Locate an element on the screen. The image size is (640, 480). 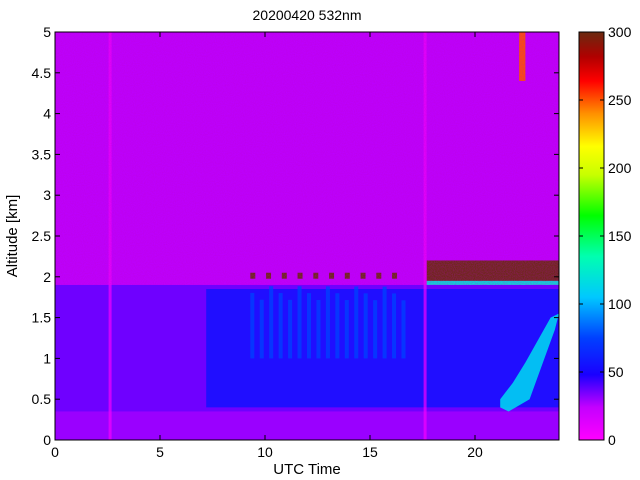
y-tick-label: 4 is located at coordinates (47, 114).